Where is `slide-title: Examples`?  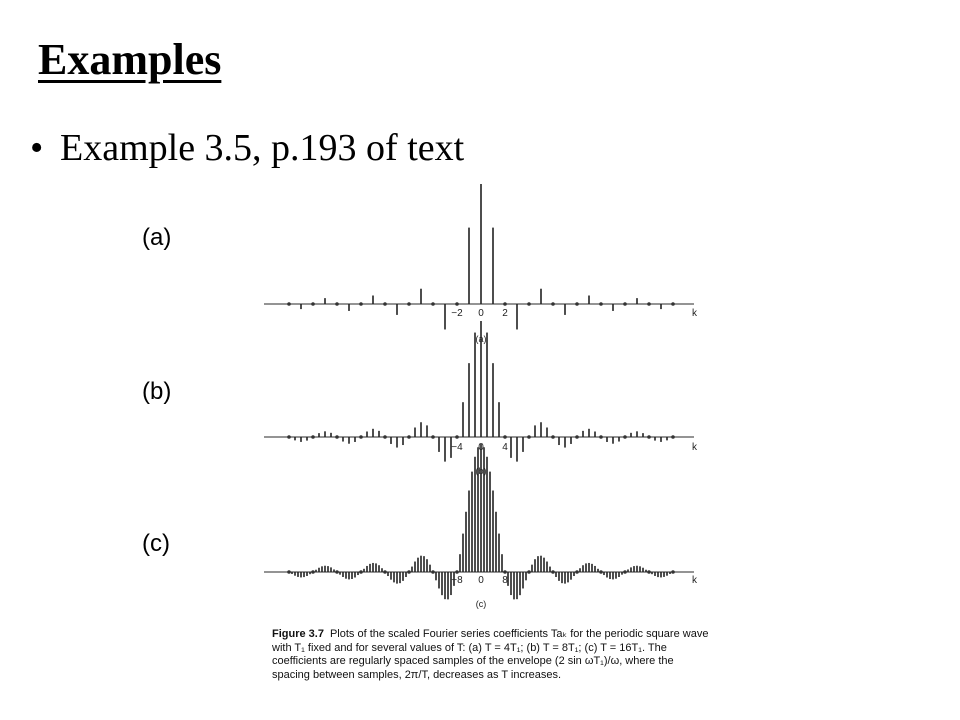
slide-title: Examples is located at coordinates (130, 59).